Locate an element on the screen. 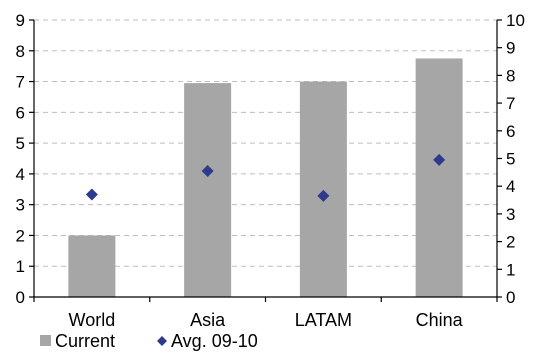 This screenshot has height=358, width=549. marker-latam is located at coordinates (323, 195).